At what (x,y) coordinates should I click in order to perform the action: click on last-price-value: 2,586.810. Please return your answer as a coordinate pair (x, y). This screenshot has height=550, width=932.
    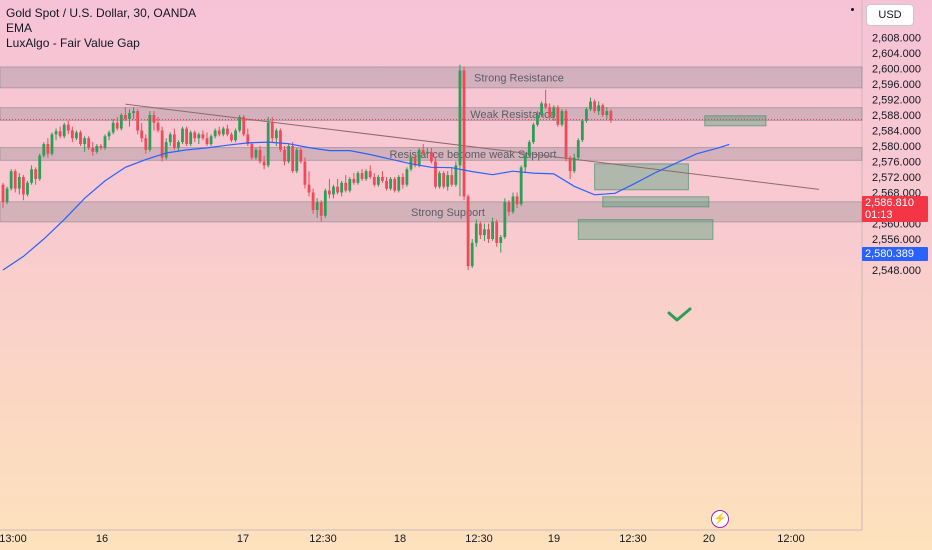
    Looking at the image, I should click on (889, 203).